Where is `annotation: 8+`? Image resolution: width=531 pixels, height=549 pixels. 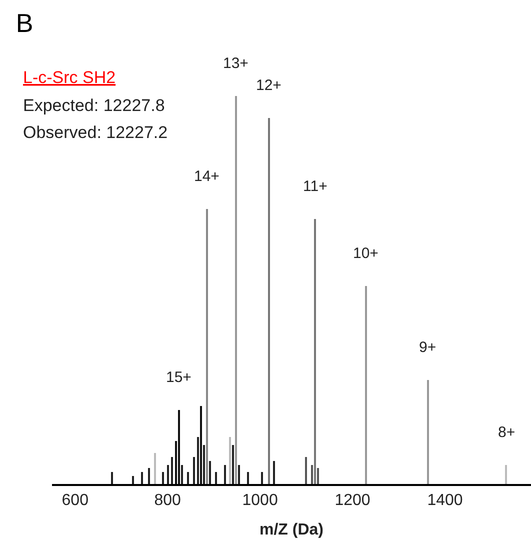
annotation: 8+ is located at coordinates (507, 432).